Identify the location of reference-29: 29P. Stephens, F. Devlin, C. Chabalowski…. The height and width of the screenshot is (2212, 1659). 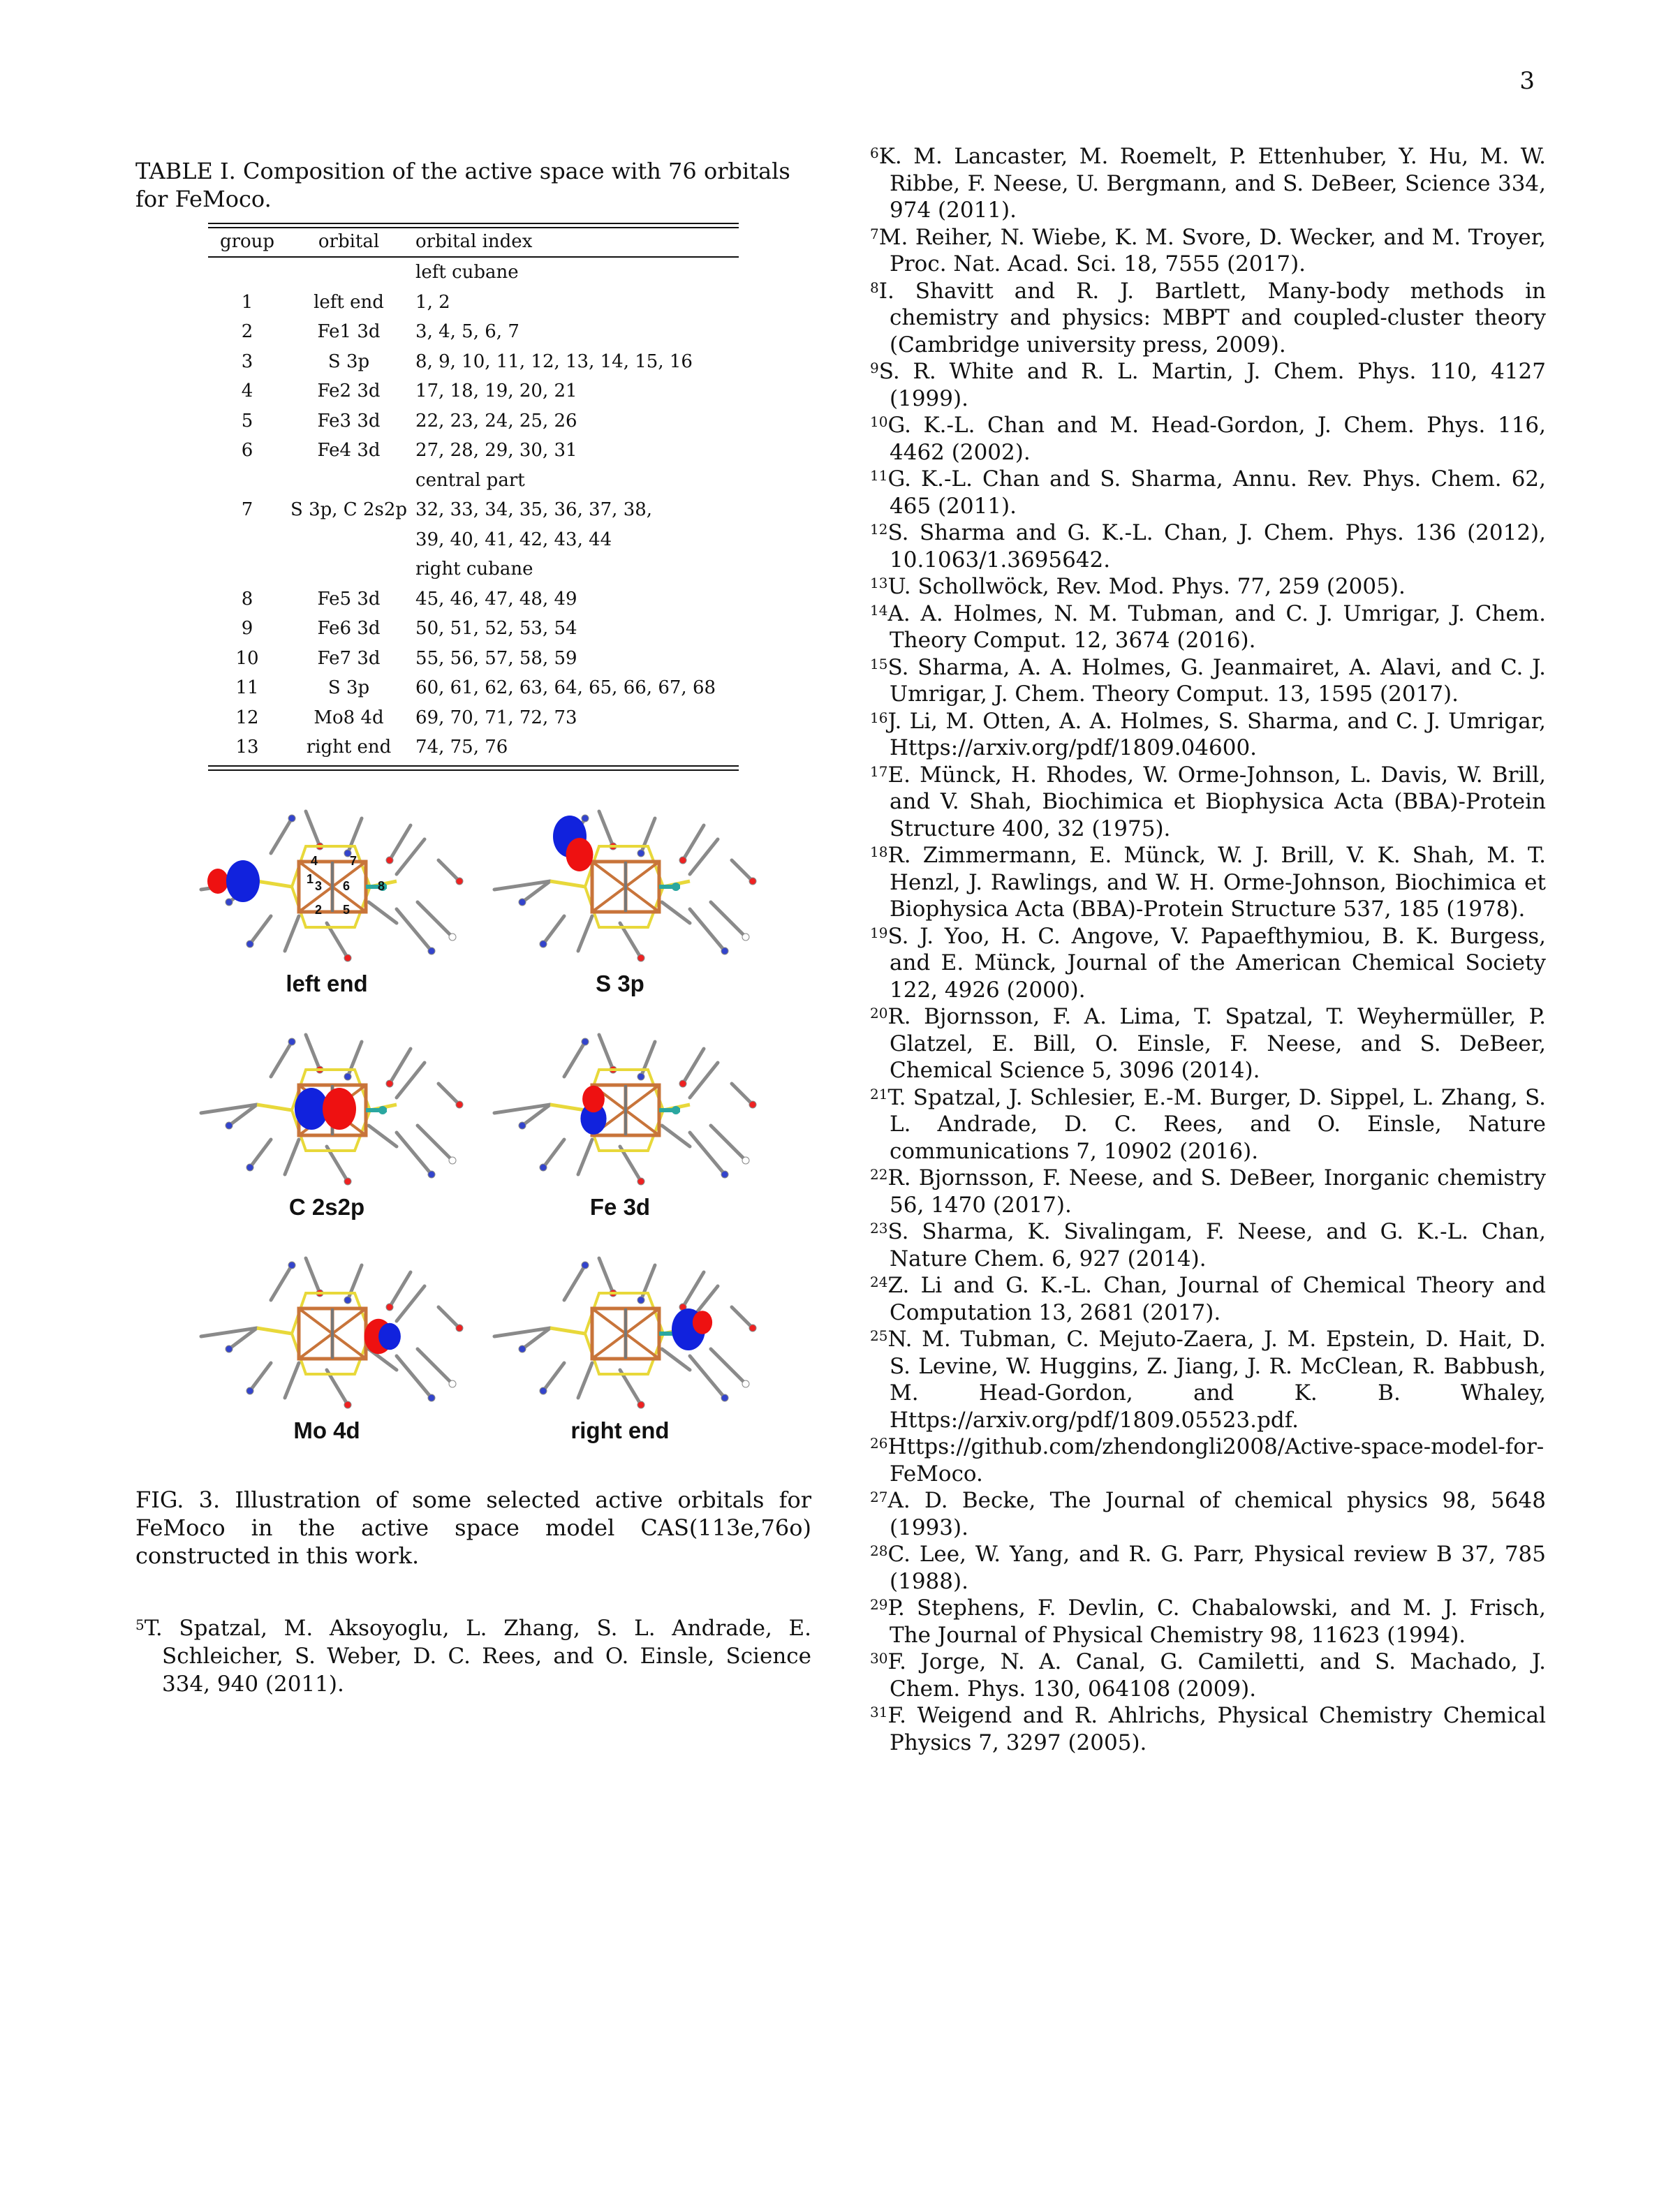
(1208, 1622).